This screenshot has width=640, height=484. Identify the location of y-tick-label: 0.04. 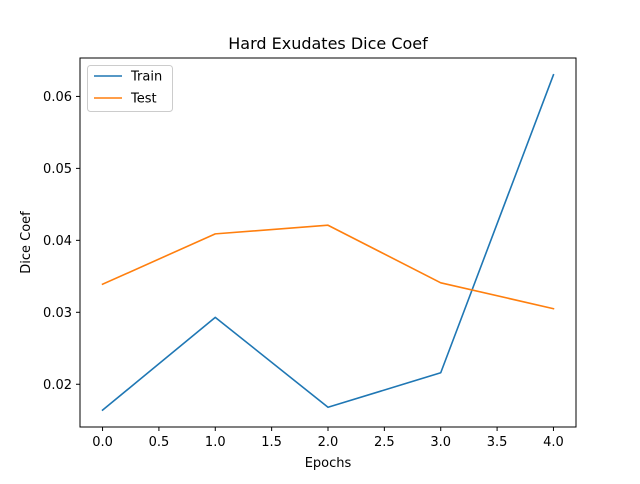
(57, 241).